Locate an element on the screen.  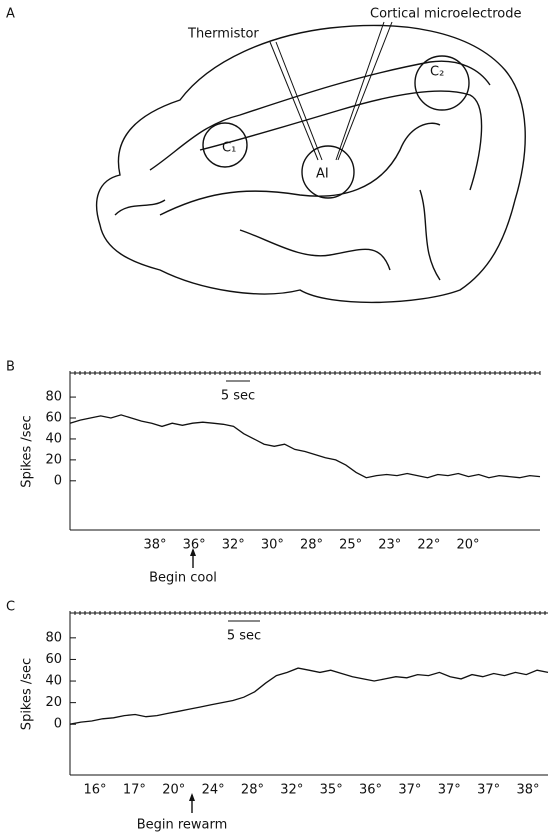
region-label: C₁ is located at coordinates (229, 148).